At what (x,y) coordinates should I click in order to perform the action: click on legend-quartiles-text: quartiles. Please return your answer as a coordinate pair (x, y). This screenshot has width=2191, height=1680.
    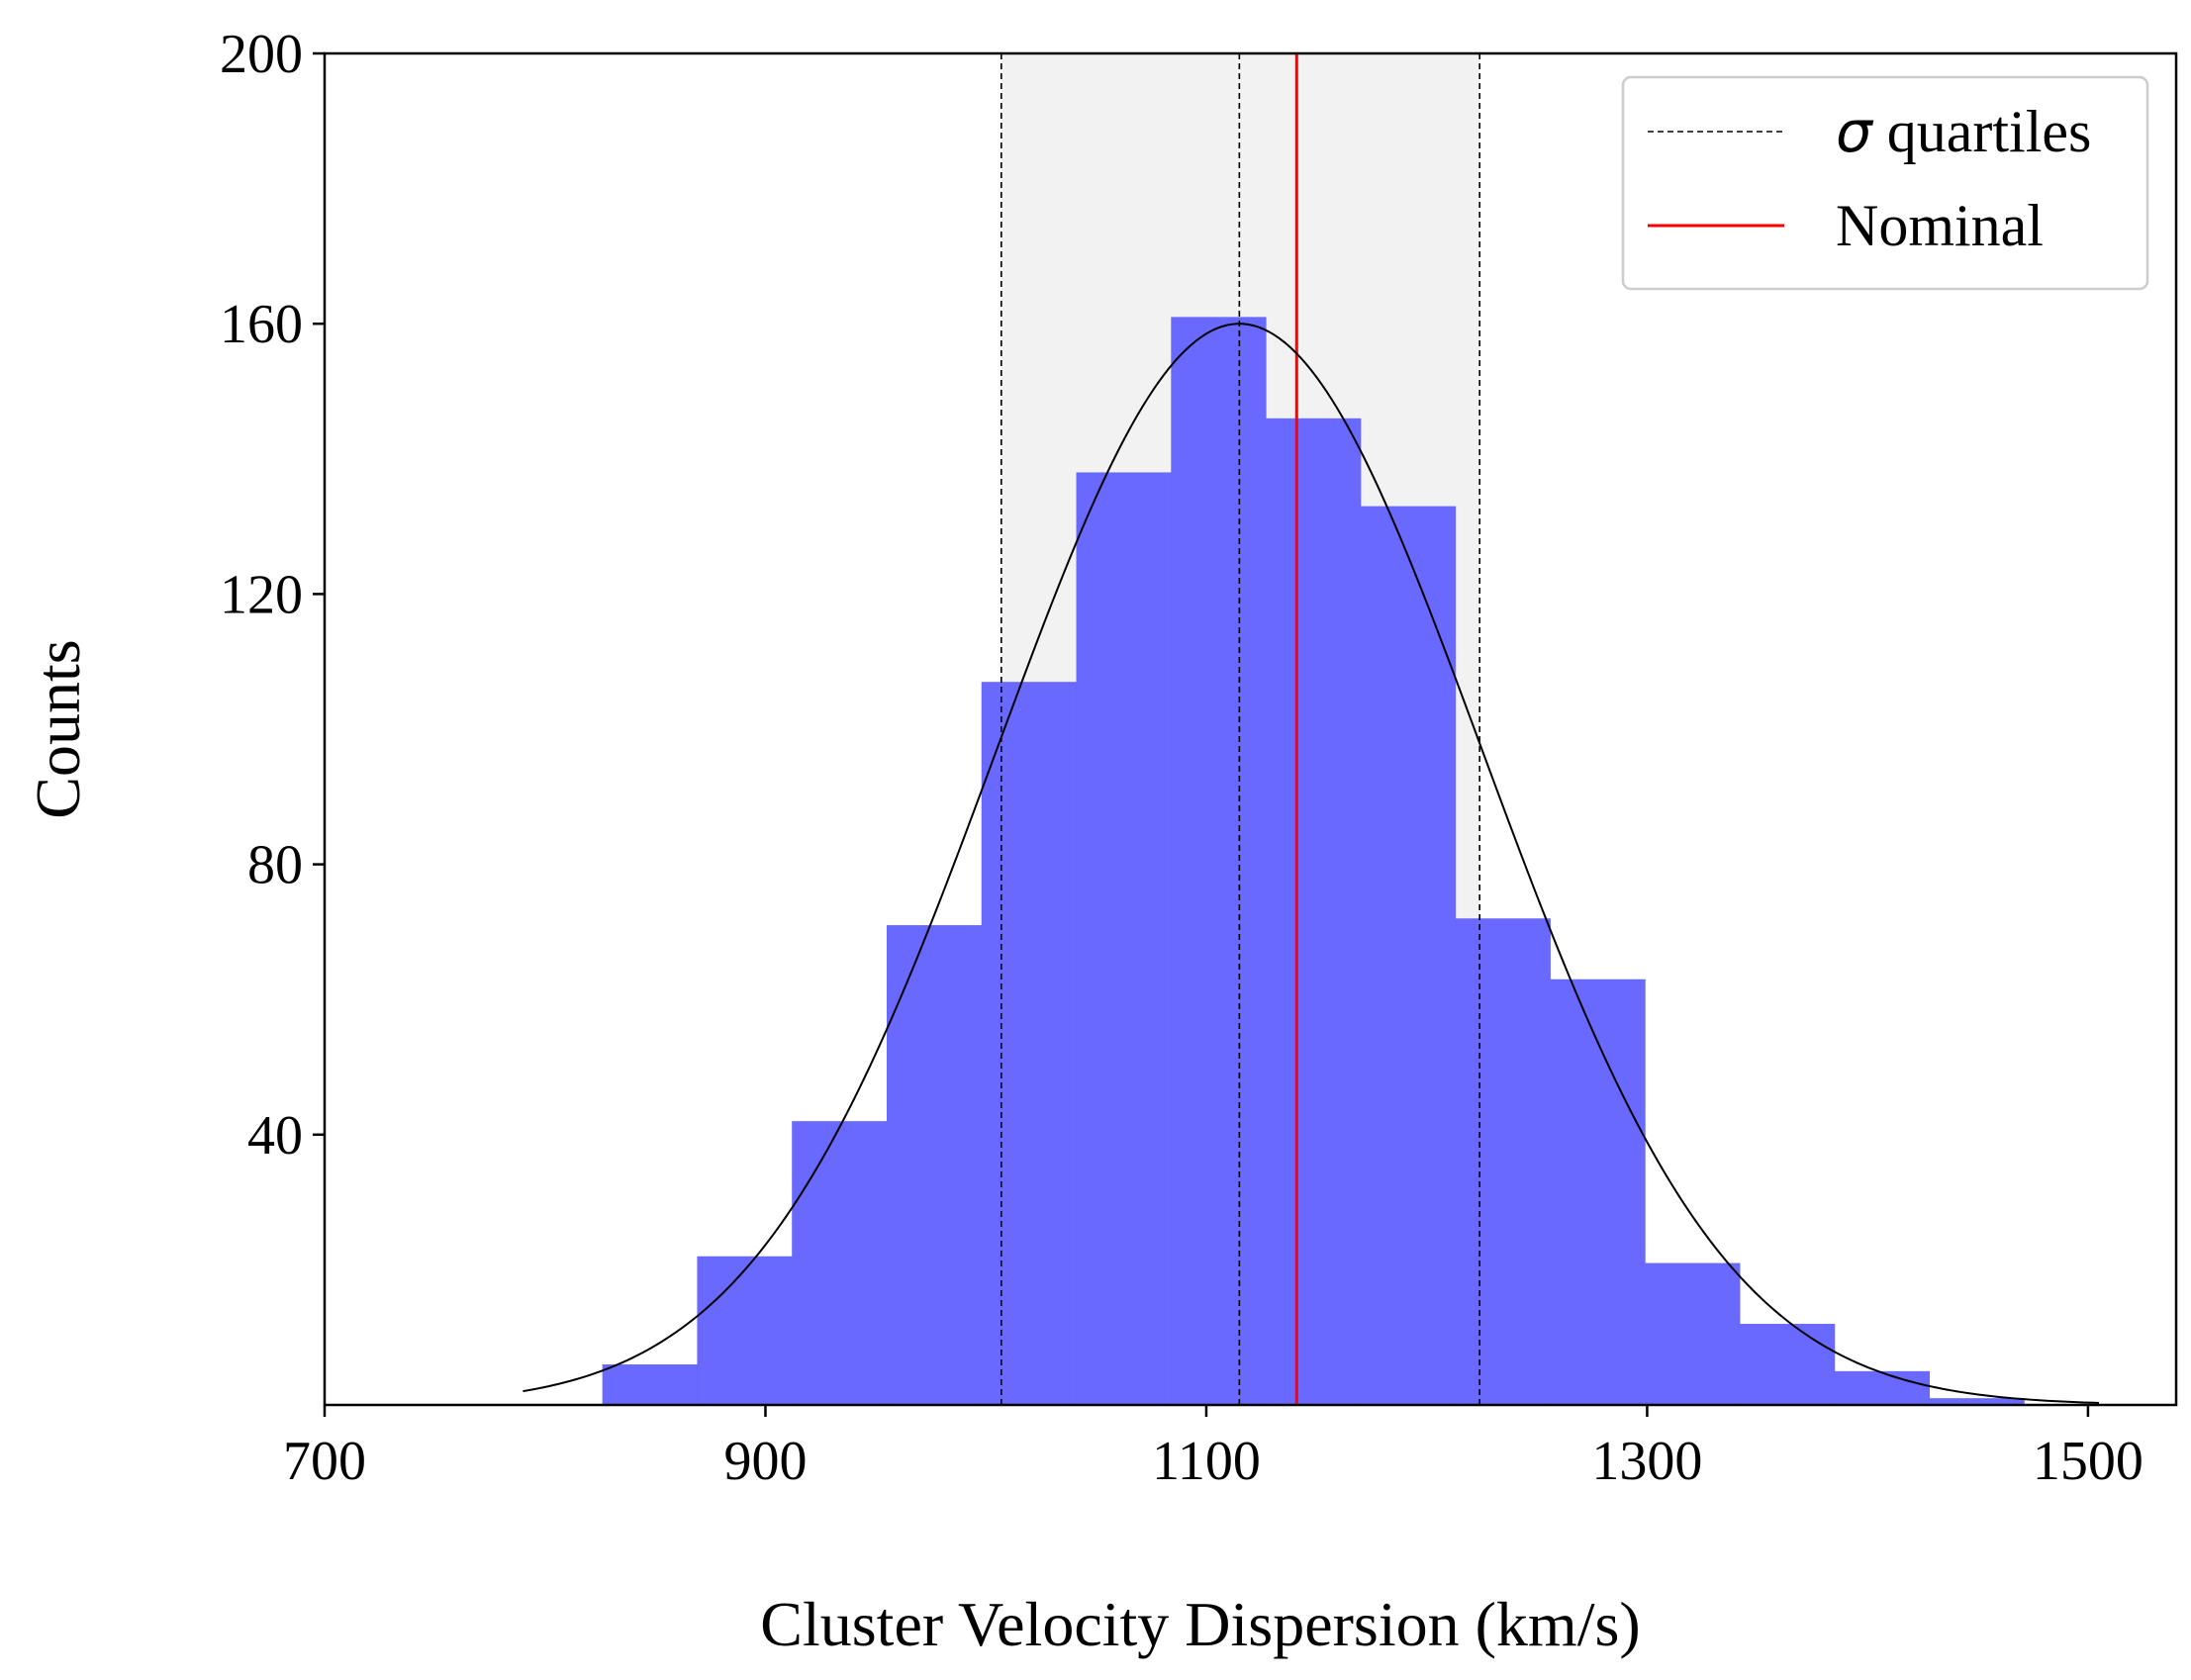
    Looking at the image, I should click on (1982, 131).